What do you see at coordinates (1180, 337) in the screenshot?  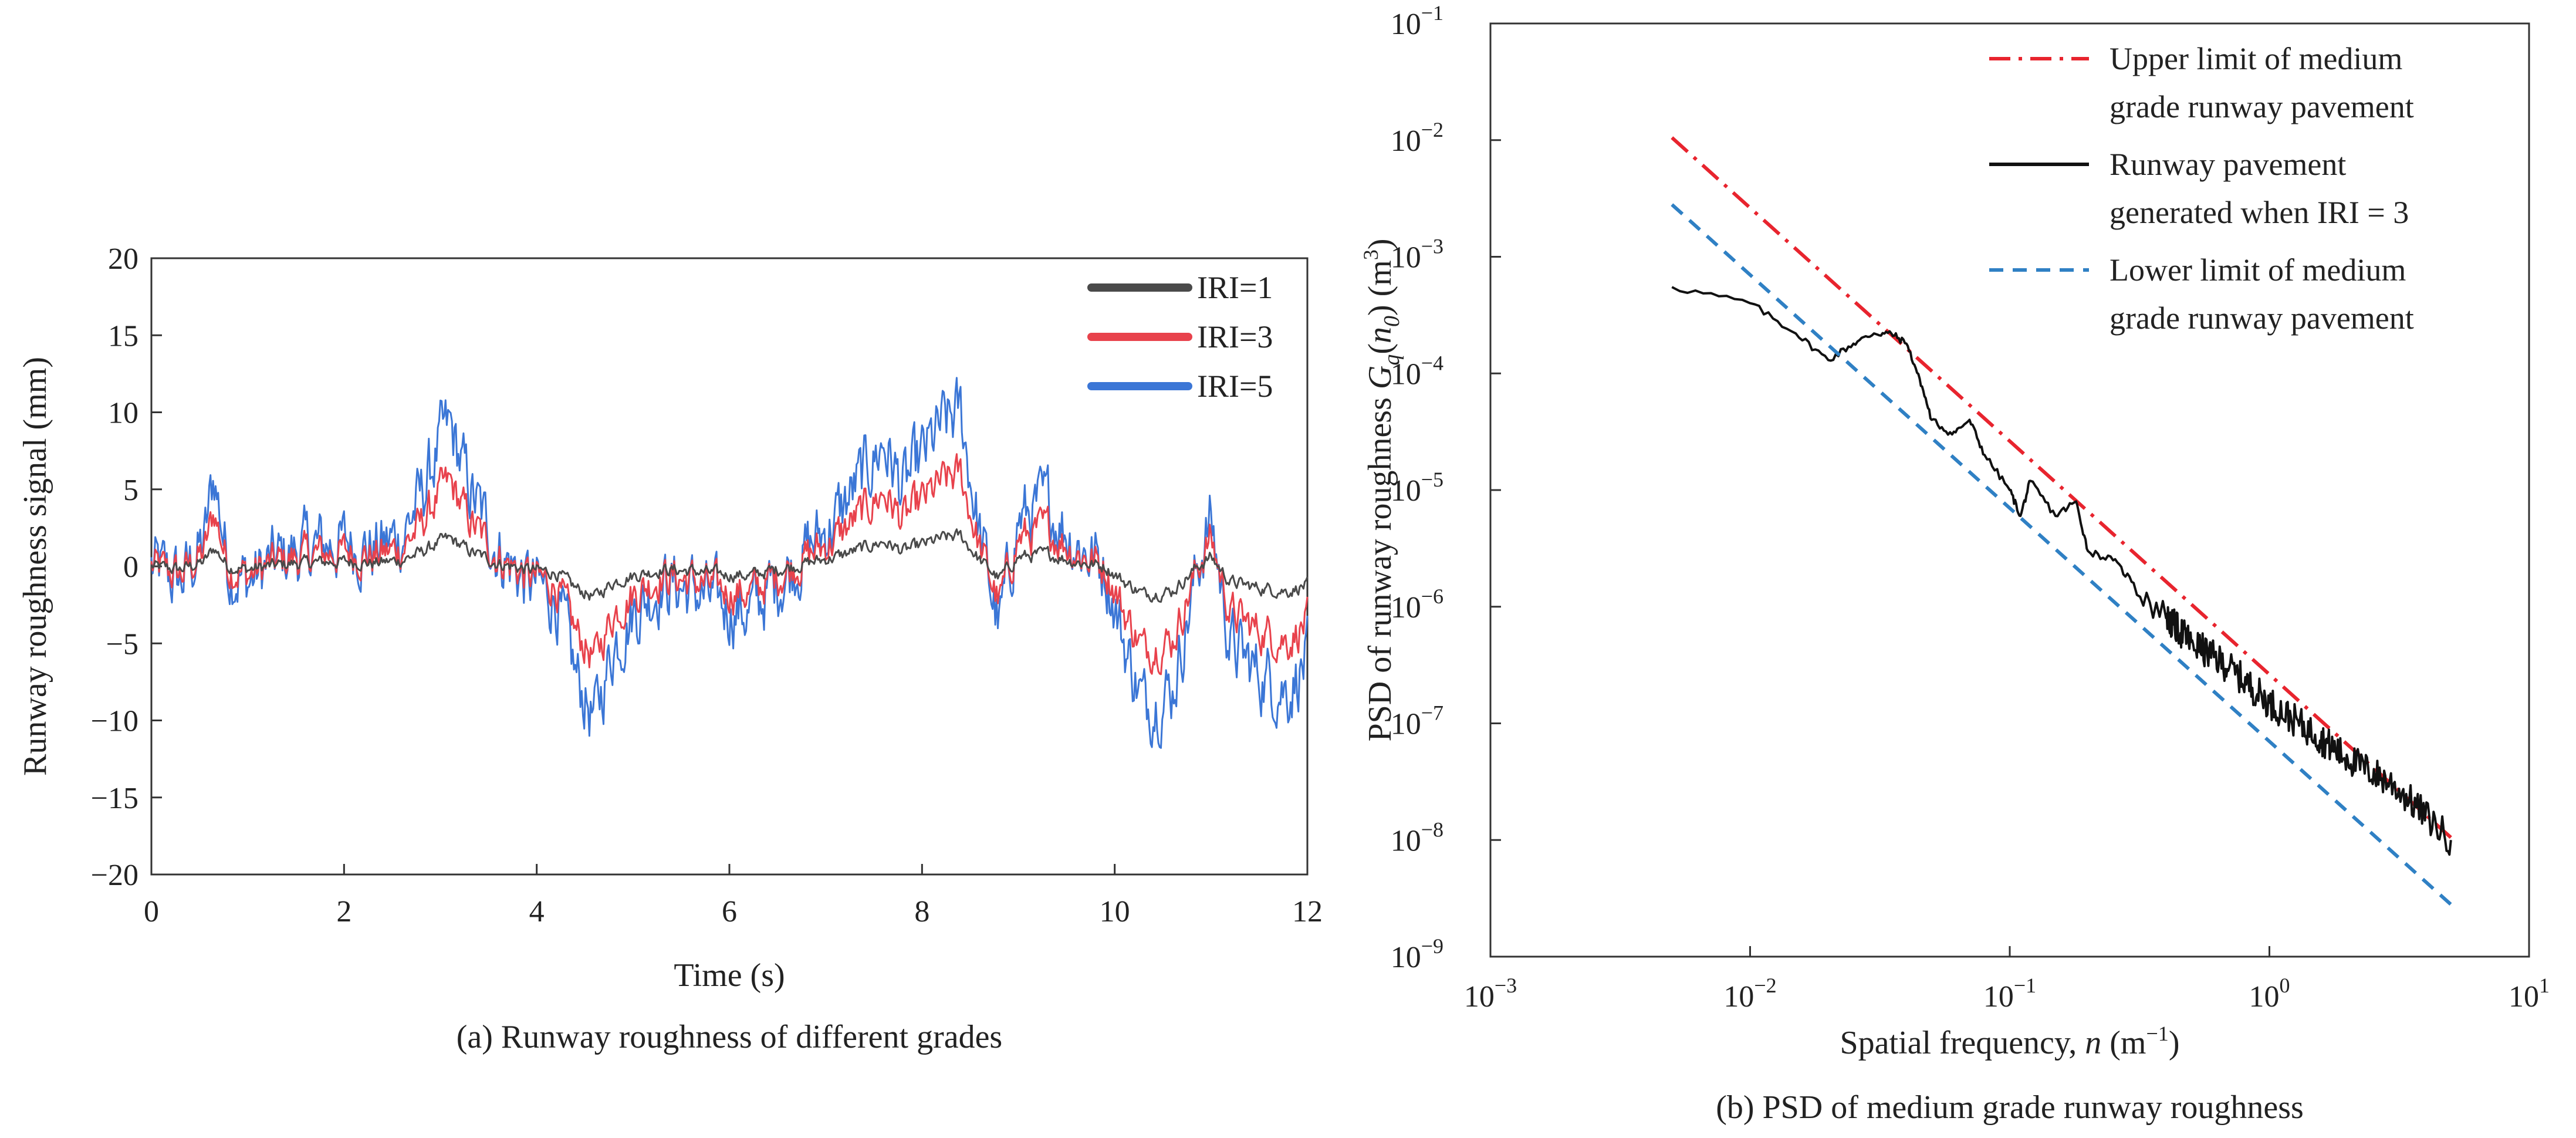 I see `chart-a-legend: IRI=1 IRI=3 IRI=5` at bounding box center [1180, 337].